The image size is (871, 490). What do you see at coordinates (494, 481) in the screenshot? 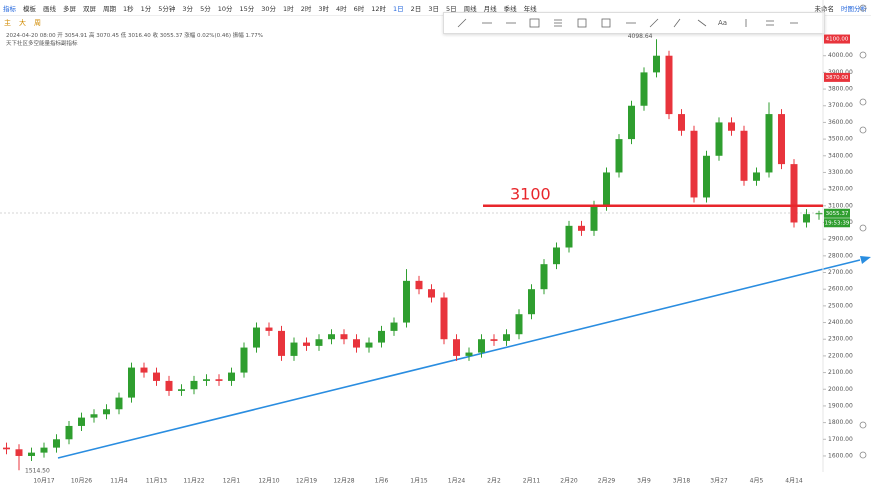
I see `x-tick-label: 2月2` at bounding box center [494, 481].